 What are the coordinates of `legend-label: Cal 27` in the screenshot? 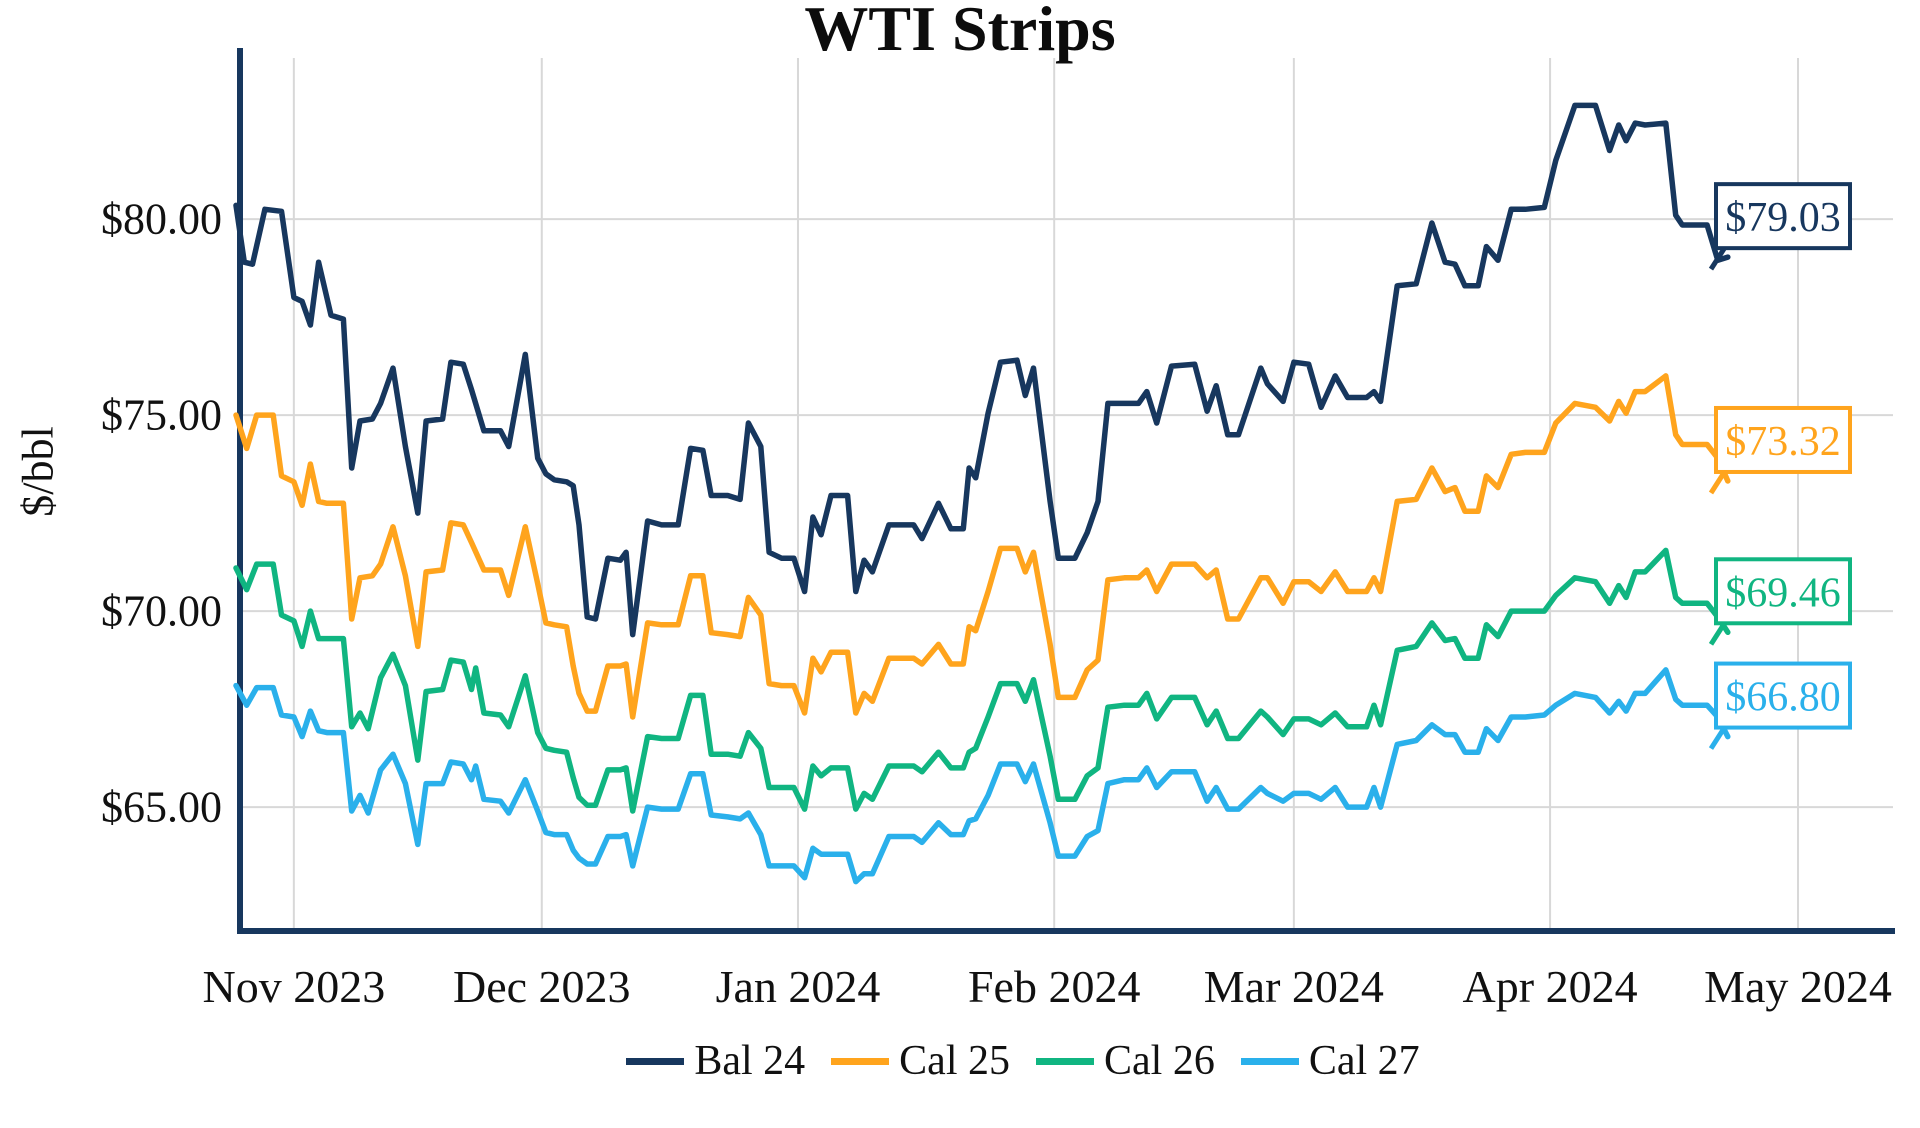 It's located at (1364, 1061).